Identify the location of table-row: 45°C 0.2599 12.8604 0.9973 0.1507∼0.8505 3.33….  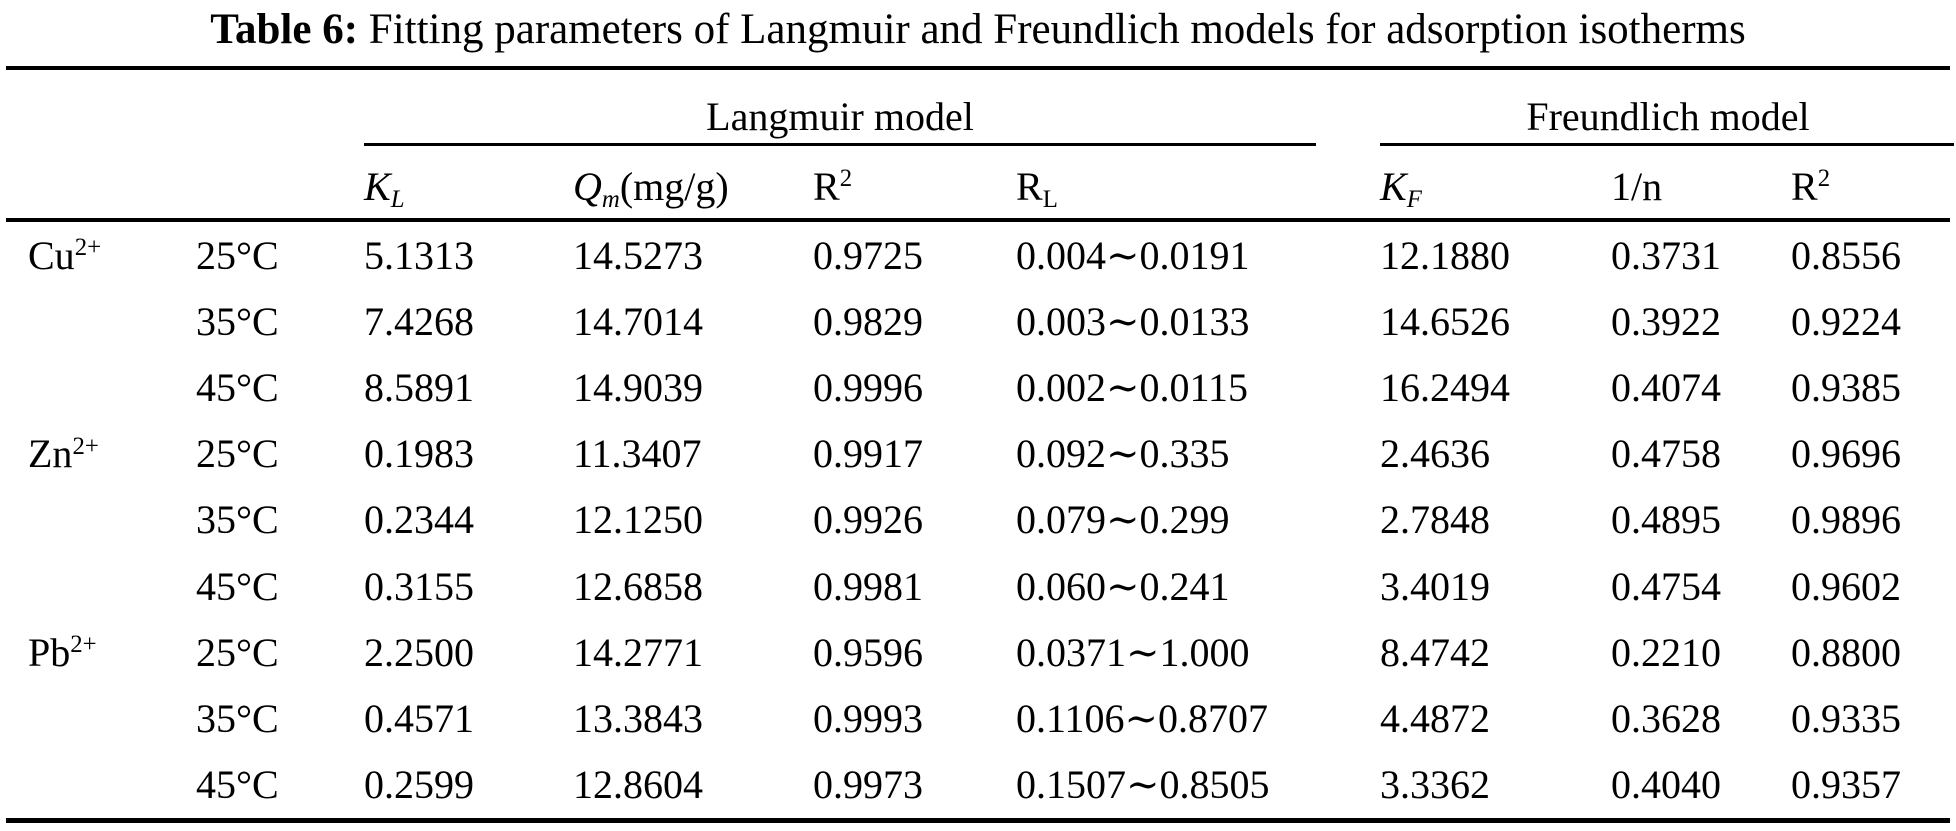
(978, 785).